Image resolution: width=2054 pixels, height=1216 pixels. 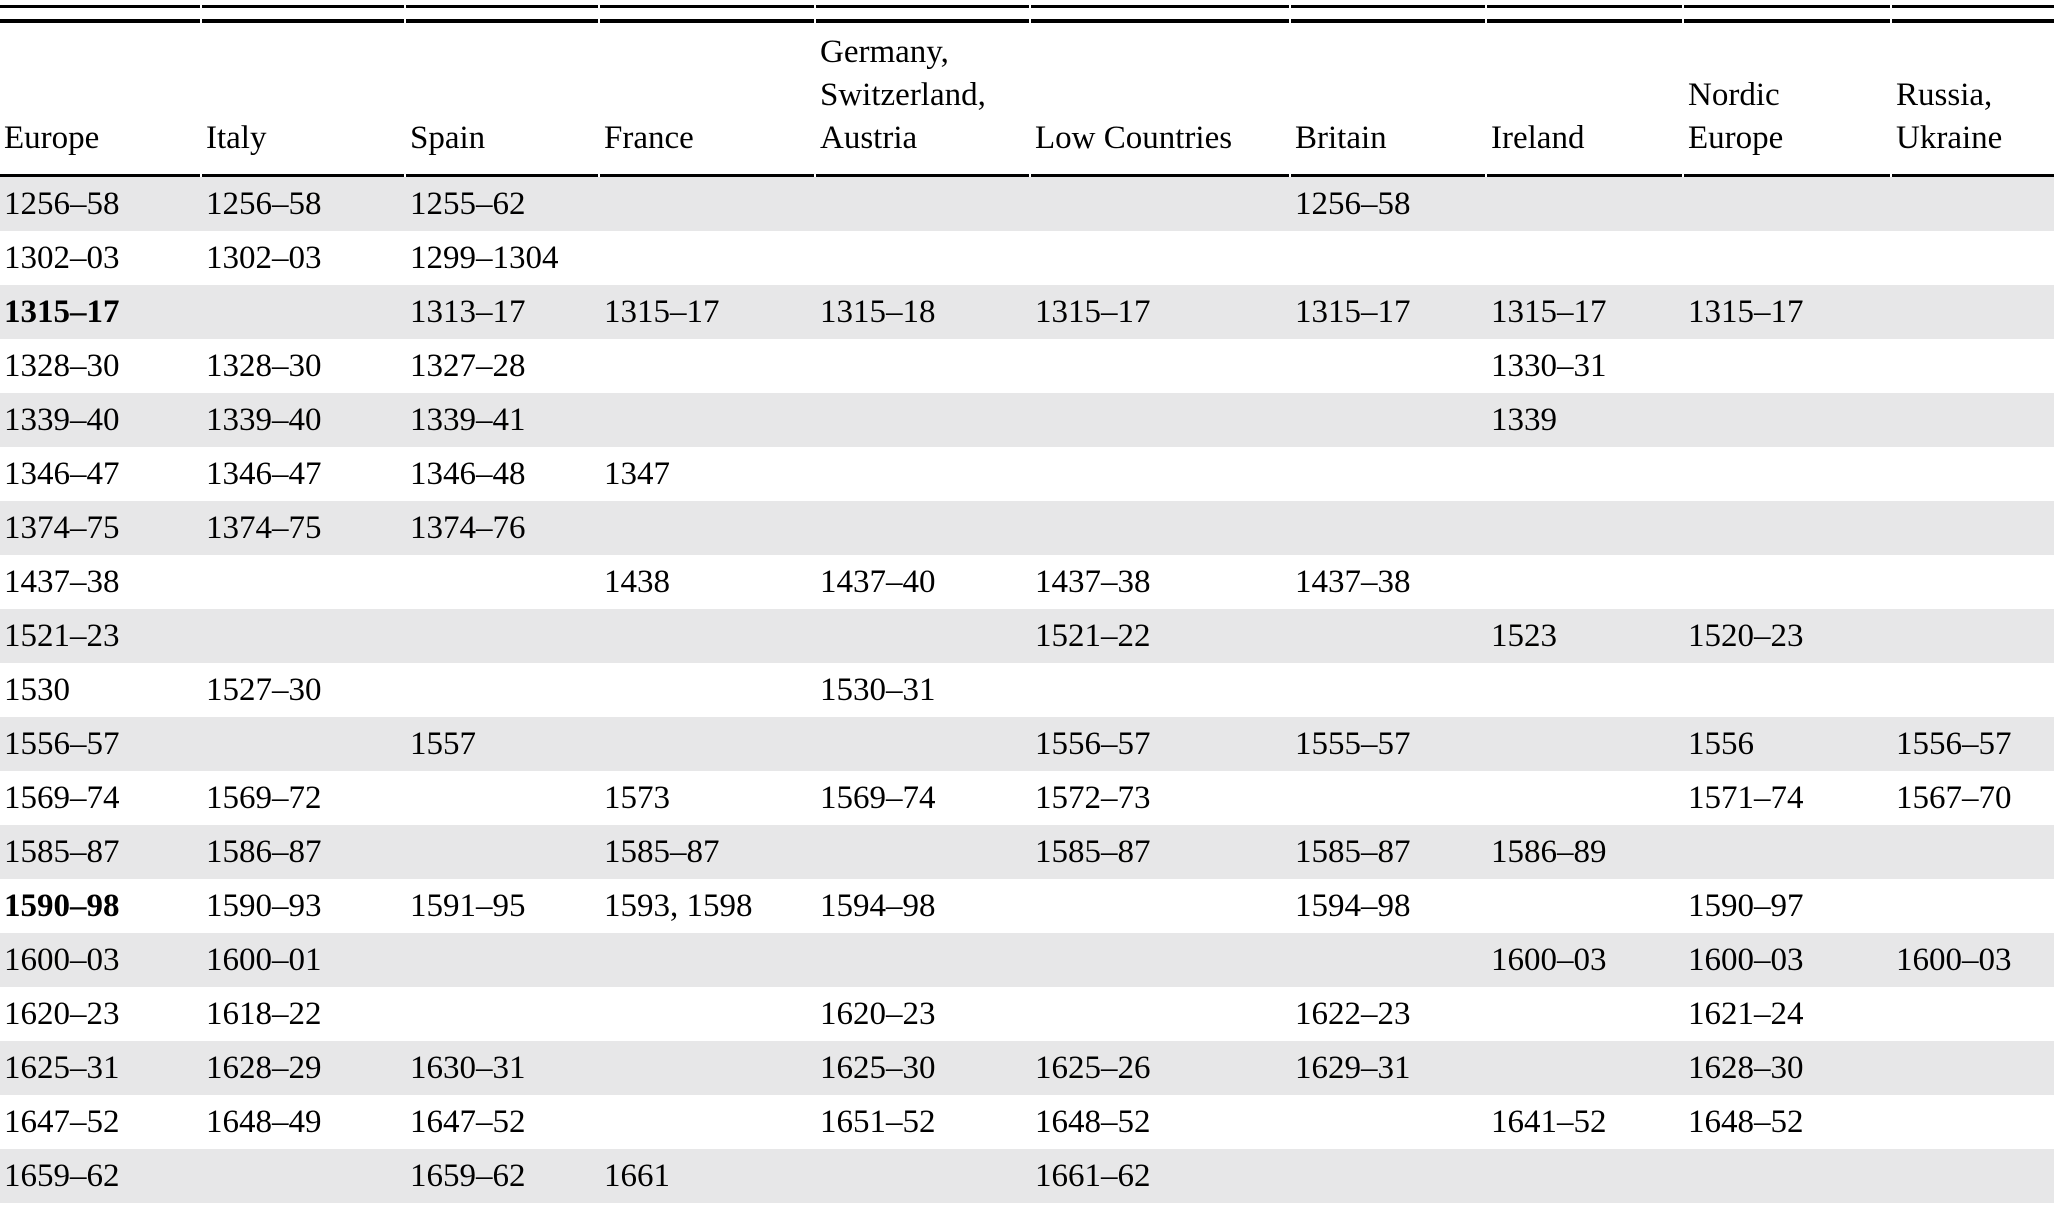 What do you see at coordinates (264, 257) in the screenshot?
I see `table-cell: 1302–03` at bounding box center [264, 257].